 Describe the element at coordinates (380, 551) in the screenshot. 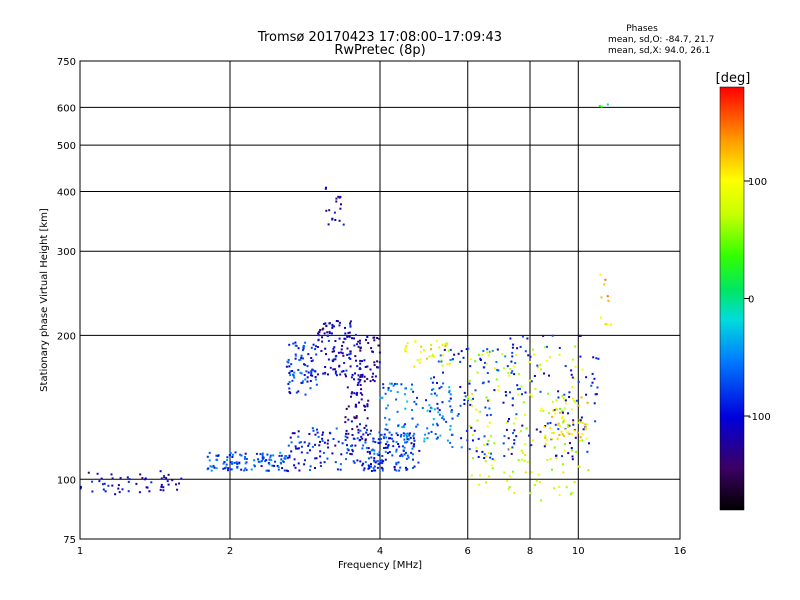

I see `x-tick-label: 4` at that location.